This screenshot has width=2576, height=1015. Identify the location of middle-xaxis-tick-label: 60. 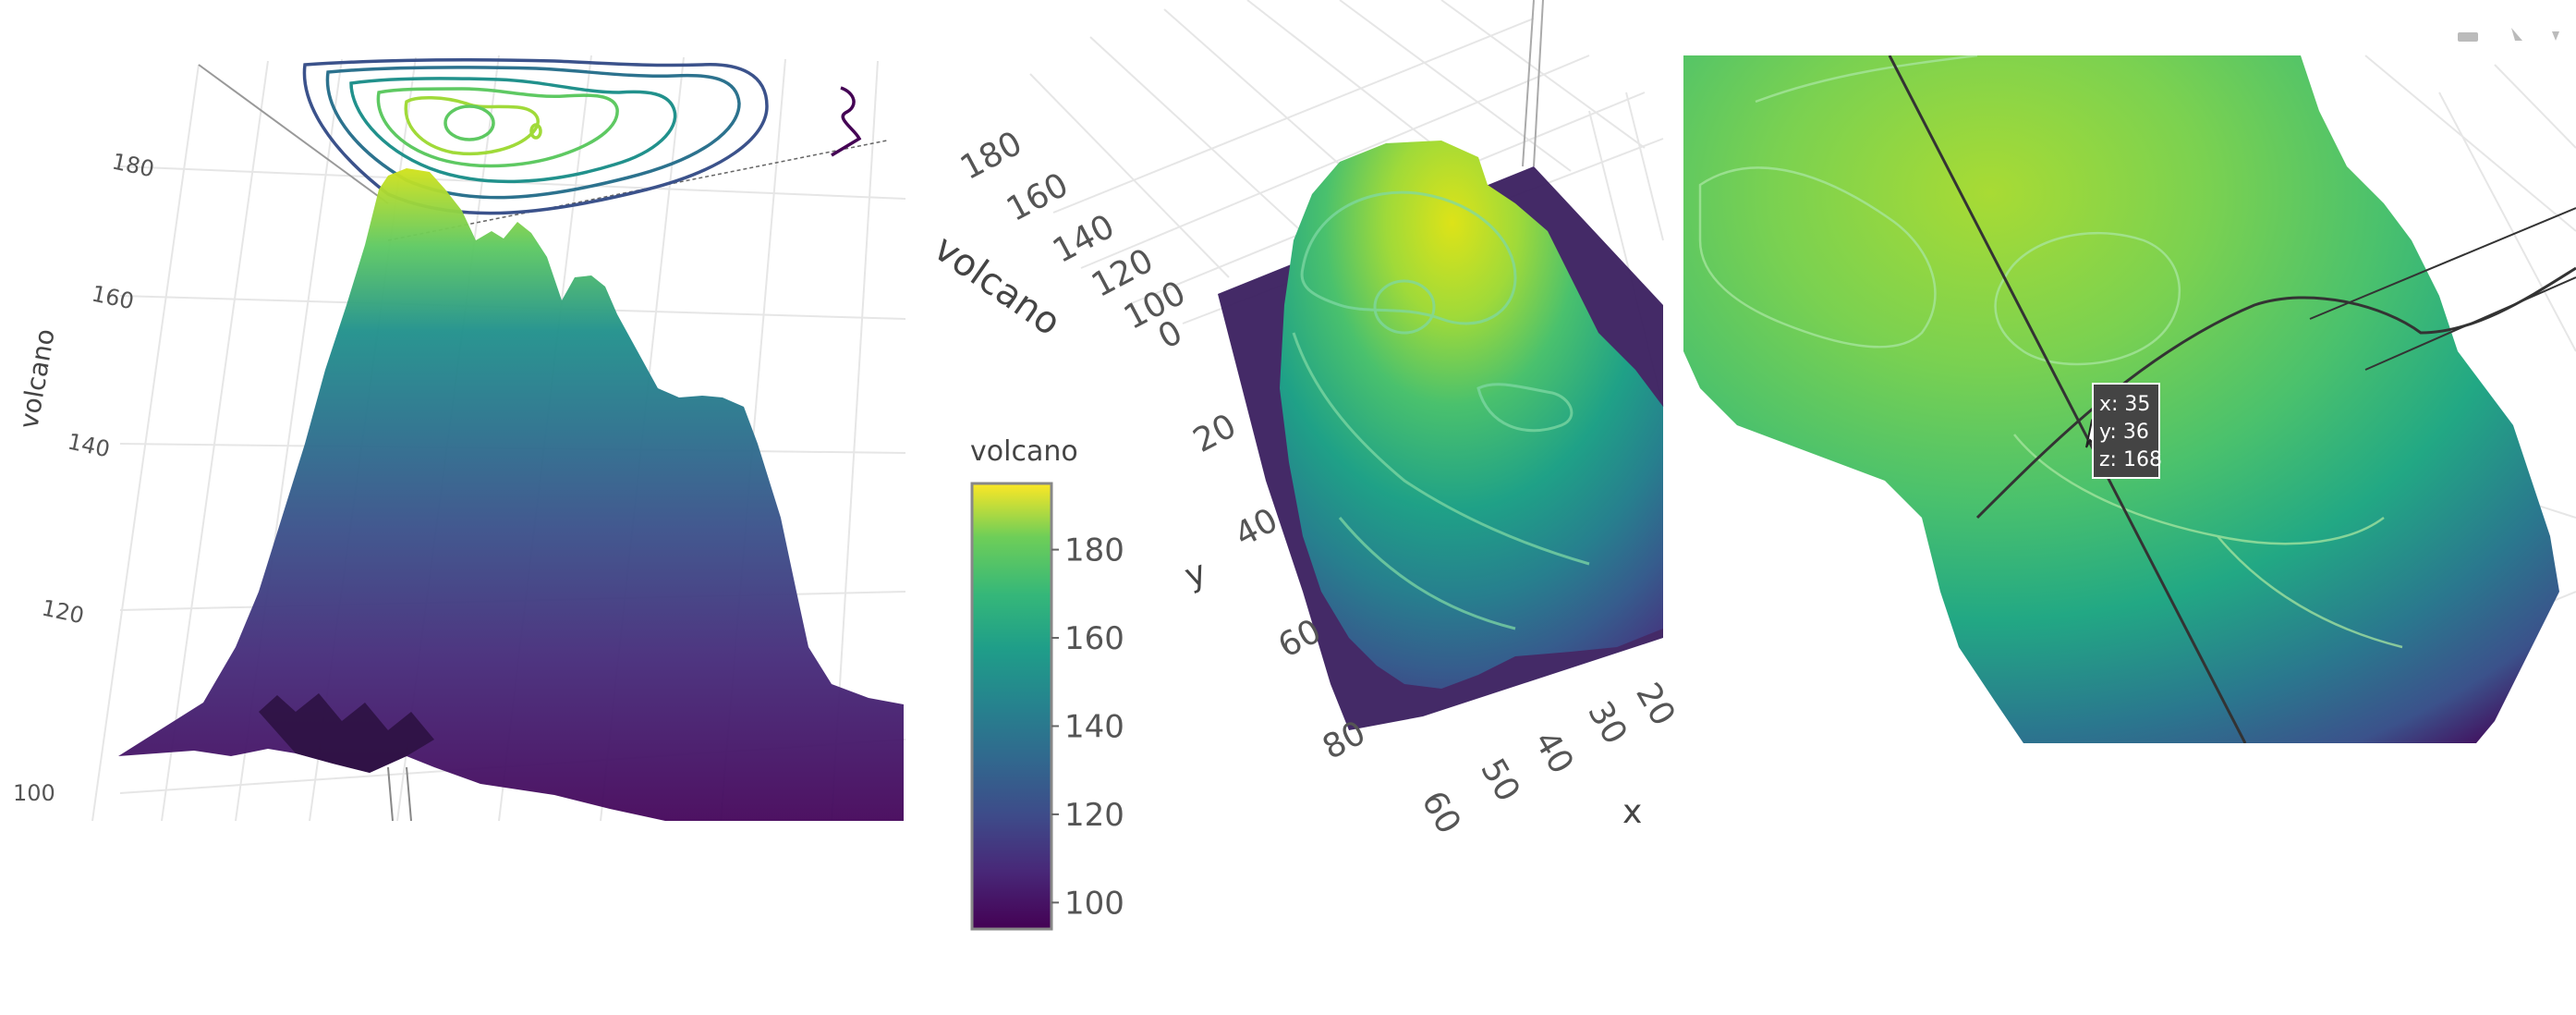
(1440, 813).